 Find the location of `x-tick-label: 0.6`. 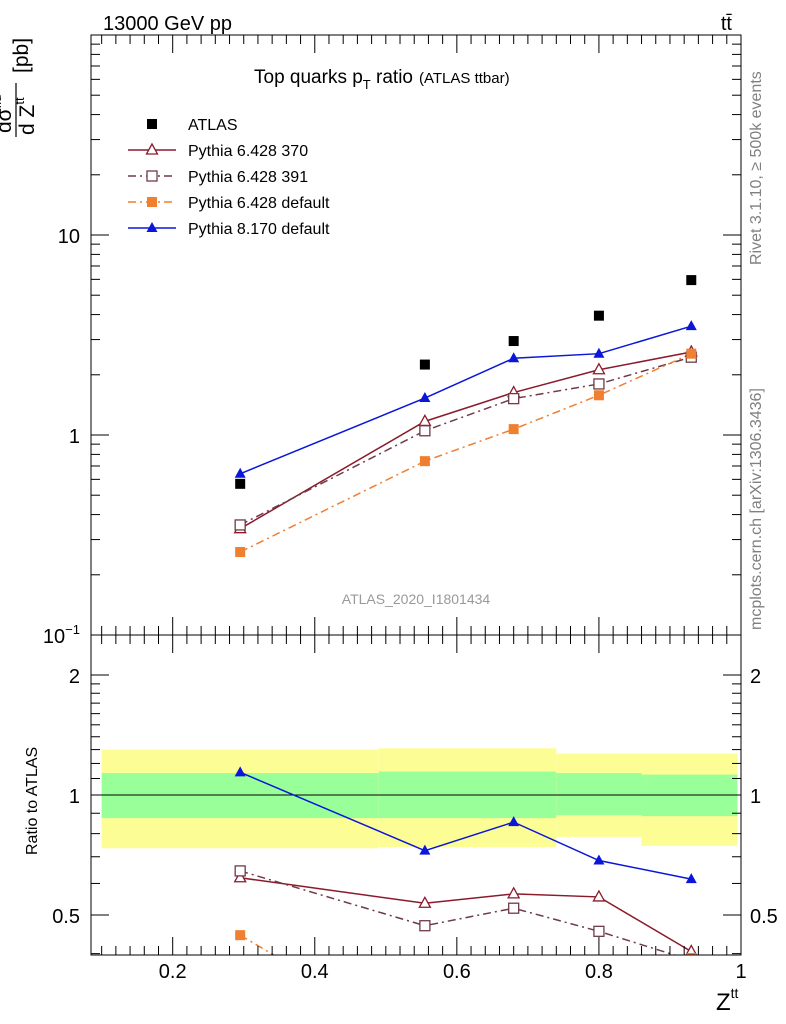

x-tick-label: 0.6 is located at coordinates (457, 972).